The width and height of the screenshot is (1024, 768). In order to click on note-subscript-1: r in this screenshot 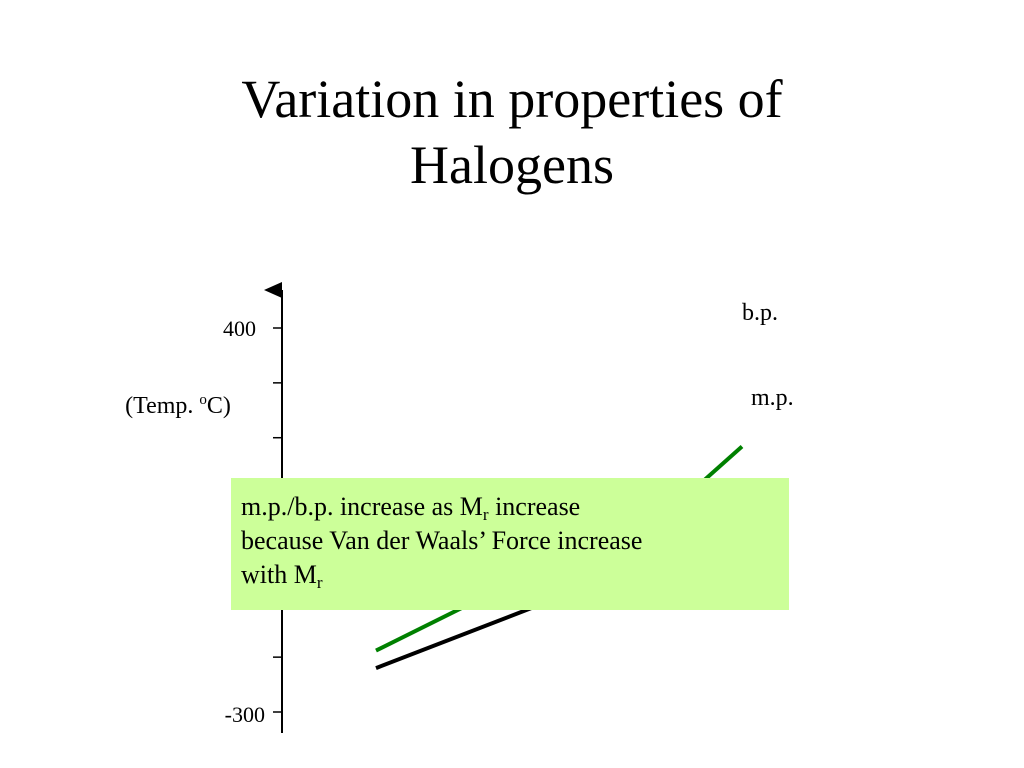, I will do `click(485, 514)`.